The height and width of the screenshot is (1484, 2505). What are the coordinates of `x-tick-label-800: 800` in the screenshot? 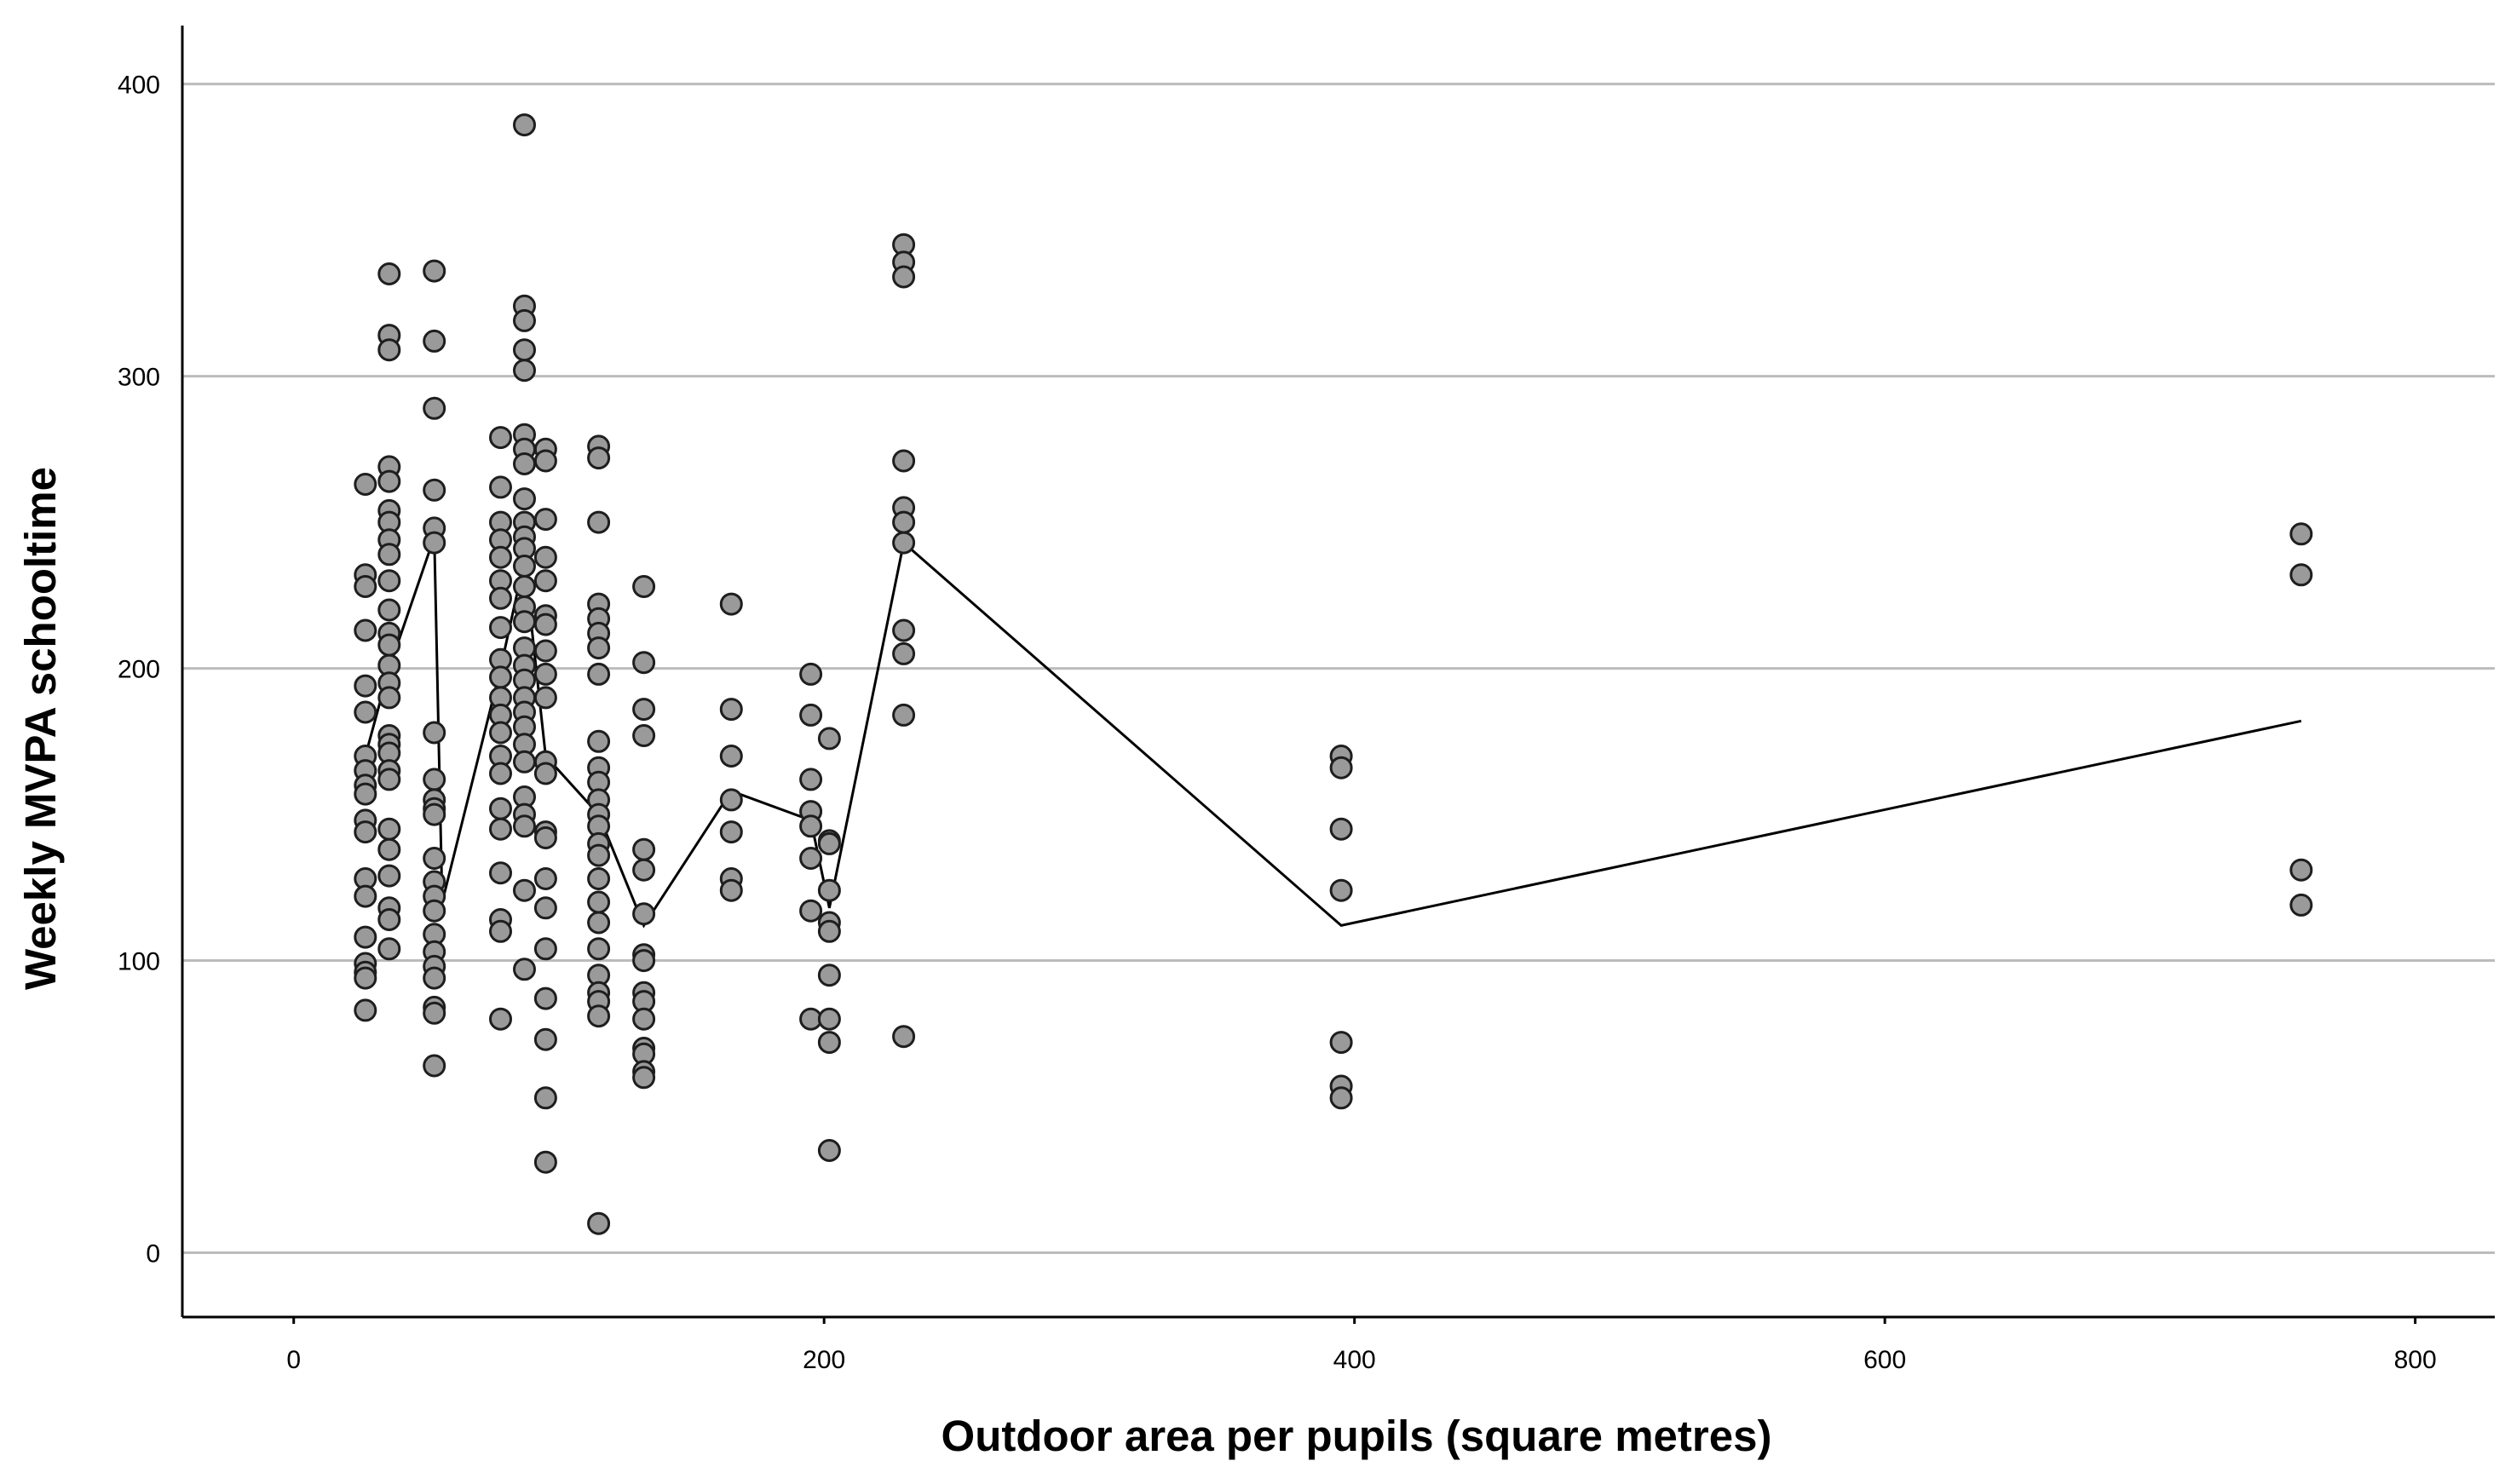 It's located at (2415, 1360).